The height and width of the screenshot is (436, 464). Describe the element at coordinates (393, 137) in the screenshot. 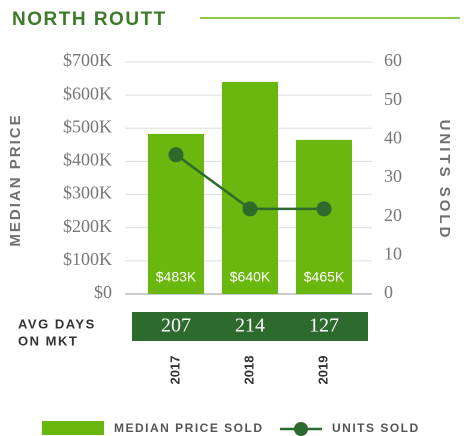

I see `y2-tick-label: 40` at that location.